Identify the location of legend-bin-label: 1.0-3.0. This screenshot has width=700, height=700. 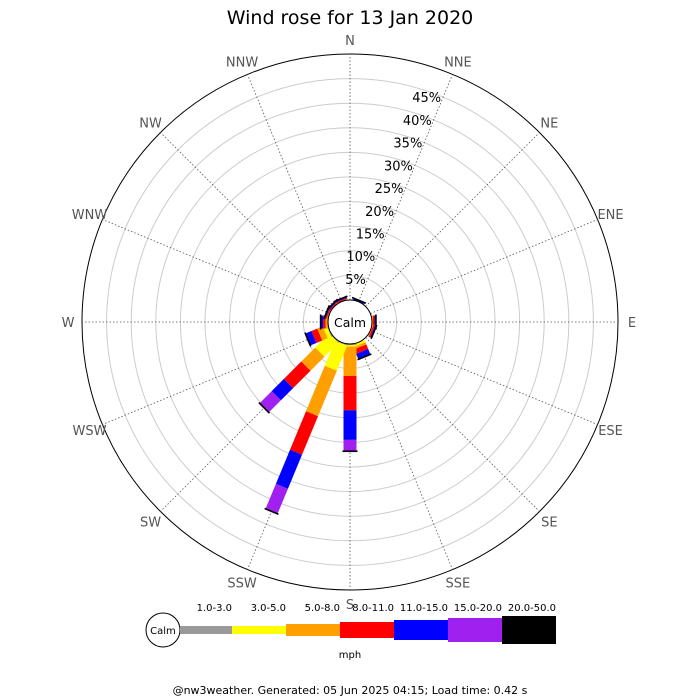
(214, 608).